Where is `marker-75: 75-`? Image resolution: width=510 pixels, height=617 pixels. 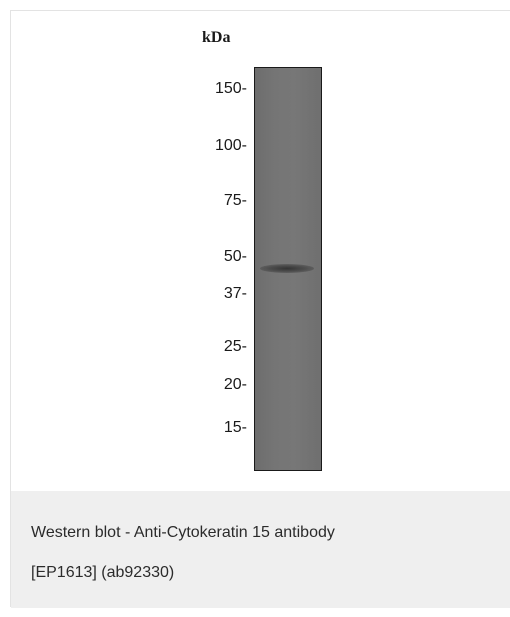 marker-75: 75- is located at coordinates (235, 200).